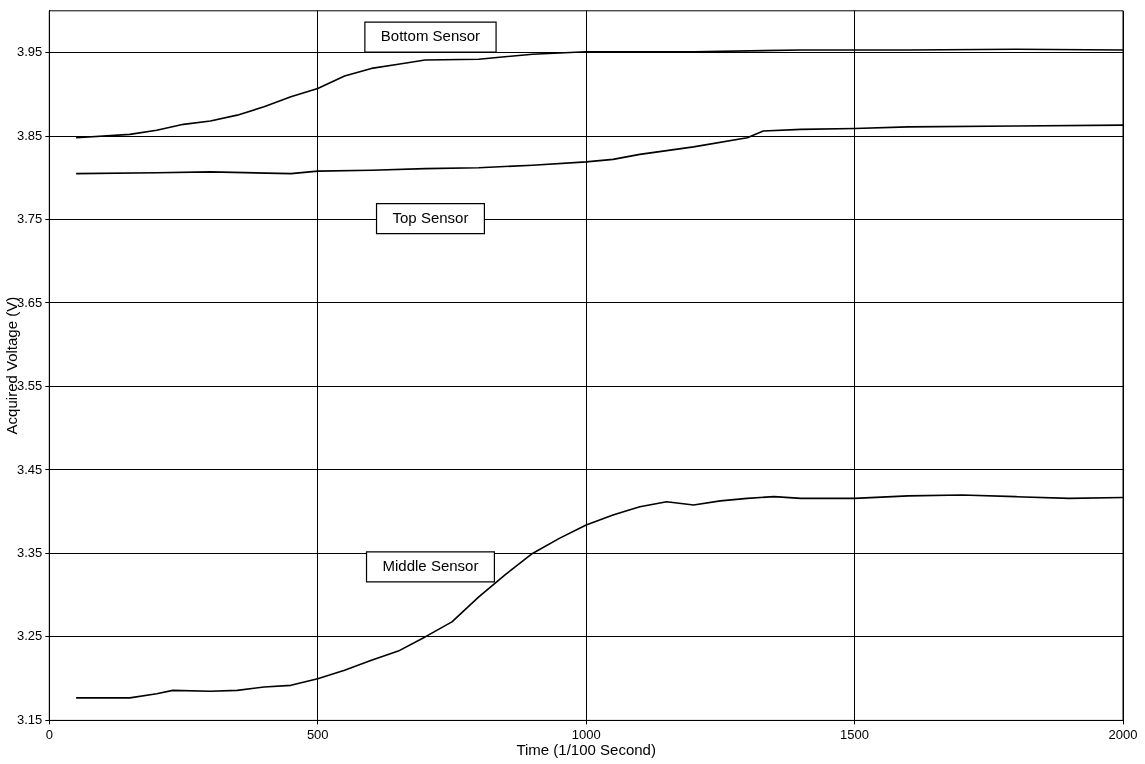  I want to click on text: Top Sensor, so click(430, 217).